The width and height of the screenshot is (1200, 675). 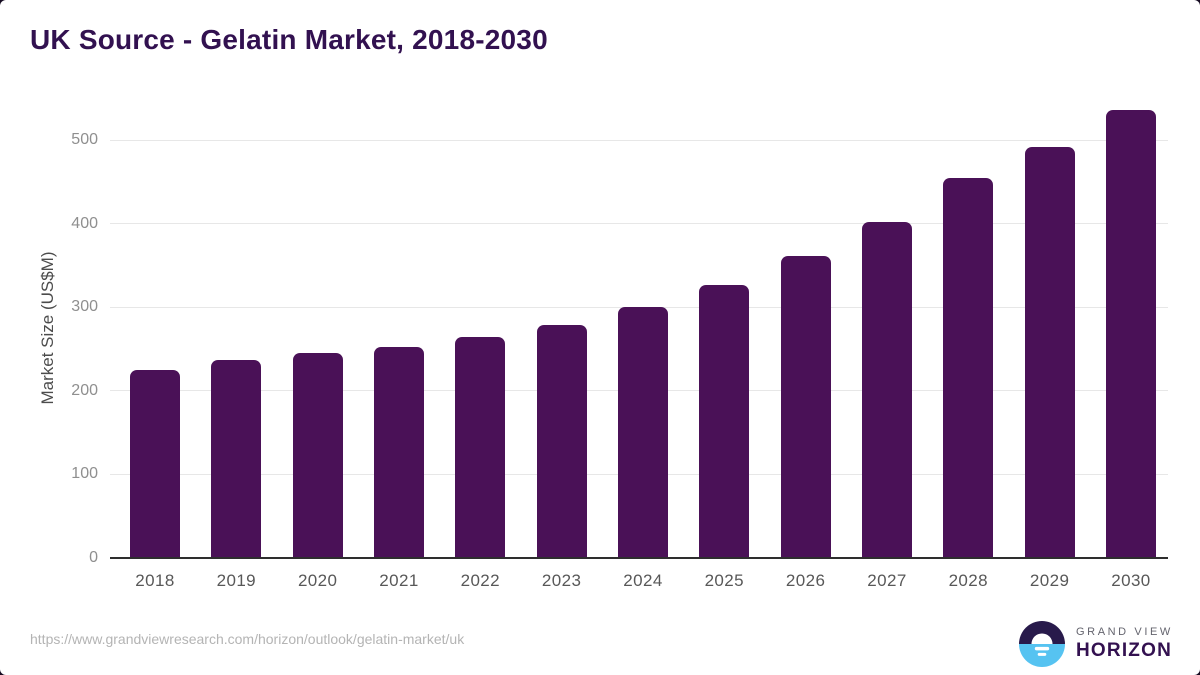 What do you see at coordinates (886, 389) in the screenshot?
I see `bar-2027` at bounding box center [886, 389].